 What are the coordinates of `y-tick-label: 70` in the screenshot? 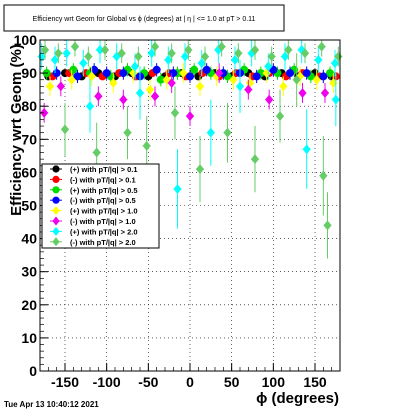 It's located at (29, 139).